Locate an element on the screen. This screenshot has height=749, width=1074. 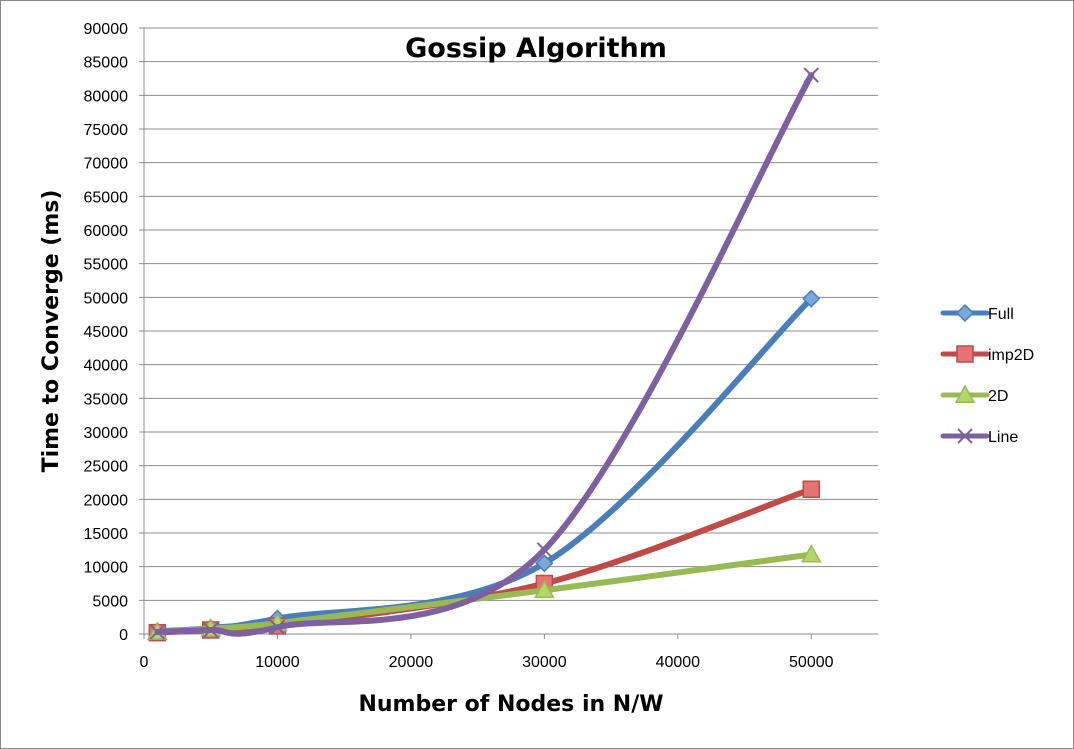
x-tick-label: 20000 is located at coordinates (411, 662).